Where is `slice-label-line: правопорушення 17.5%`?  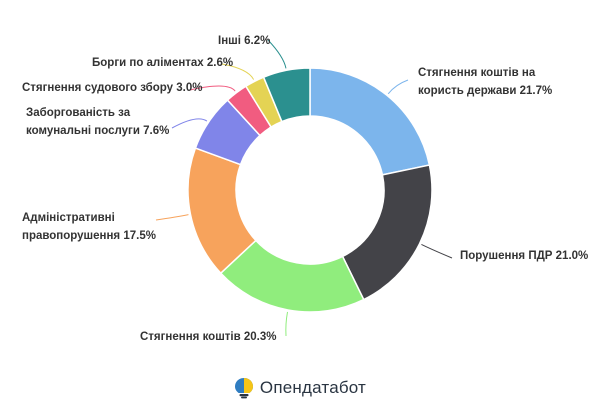 slice-label-line: правопорушення 17.5% is located at coordinates (89, 236).